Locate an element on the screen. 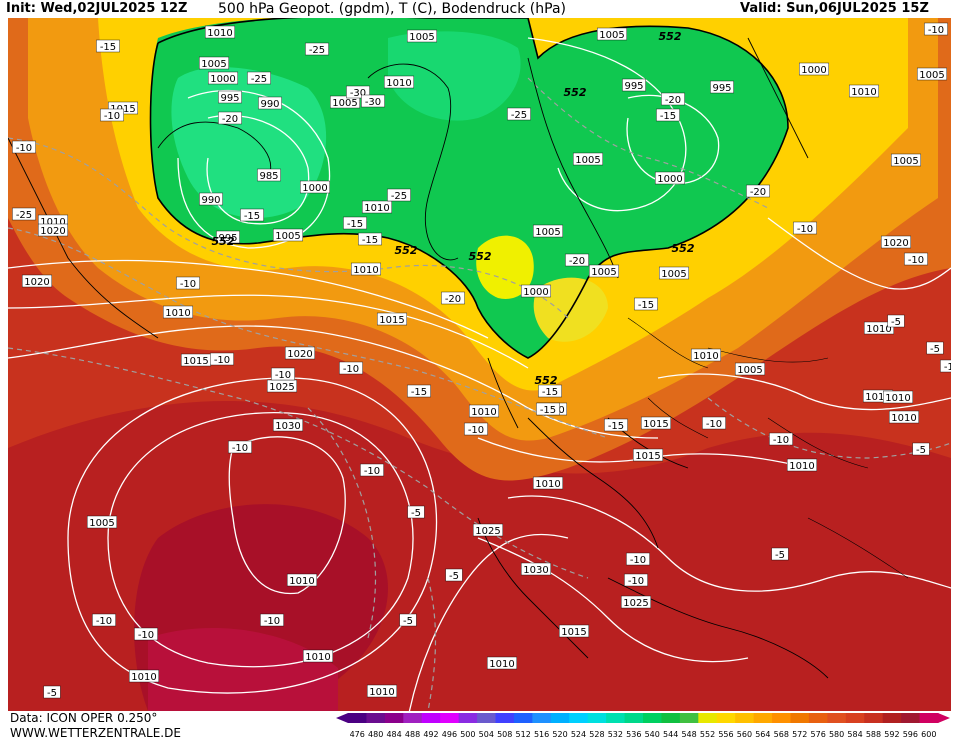 The image size is (959, 741). isotherm-label: -30 is located at coordinates (373, 101).